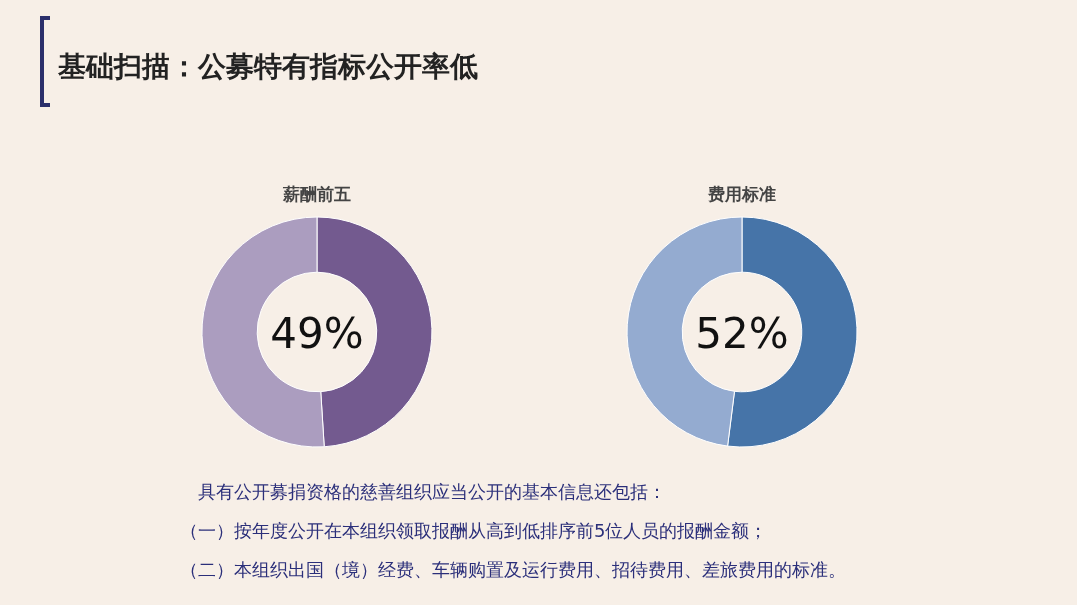 The image size is (1077, 605). I want to click on text: 具有公开募捐资格的慈善组织应当公开的基本信息还包括：, so click(432, 491).